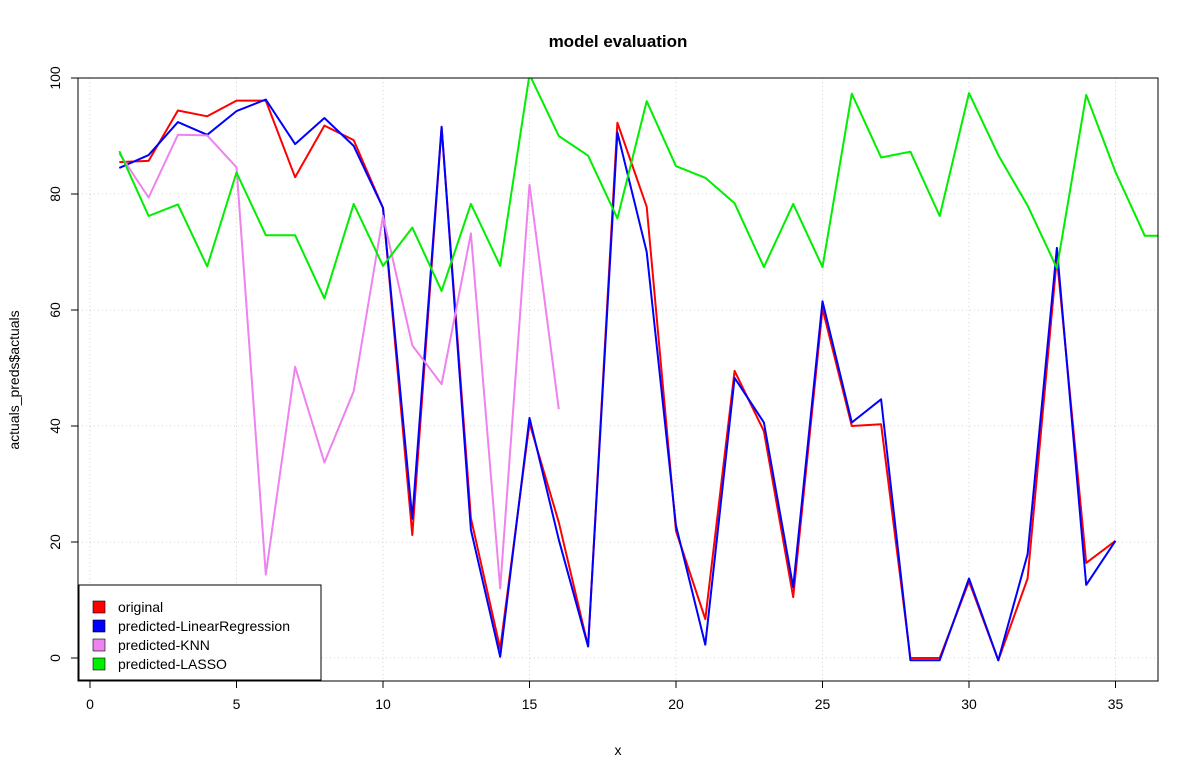 The width and height of the screenshot is (1198, 779). Describe the element at coordinates (90, 704) in the screenshot. I see `x-tick-label: 0` at that location.